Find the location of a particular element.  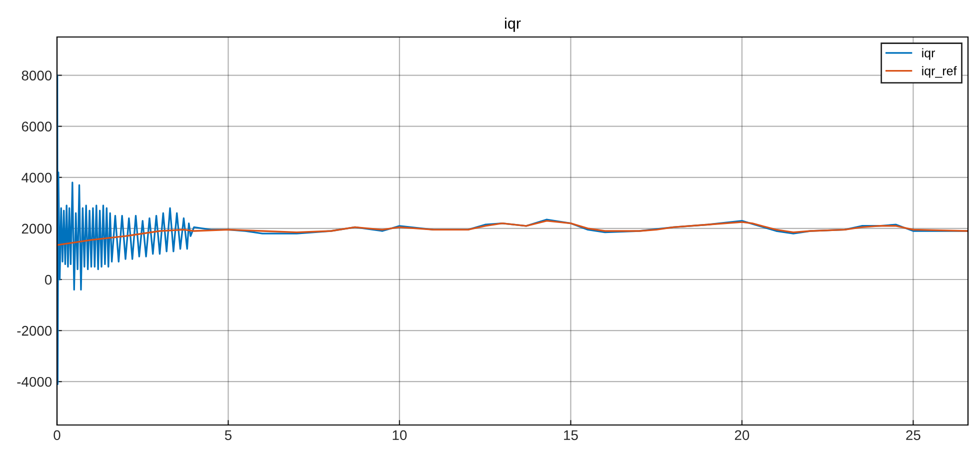

x-tick-label: 20 is located at coordinates (742, 435).